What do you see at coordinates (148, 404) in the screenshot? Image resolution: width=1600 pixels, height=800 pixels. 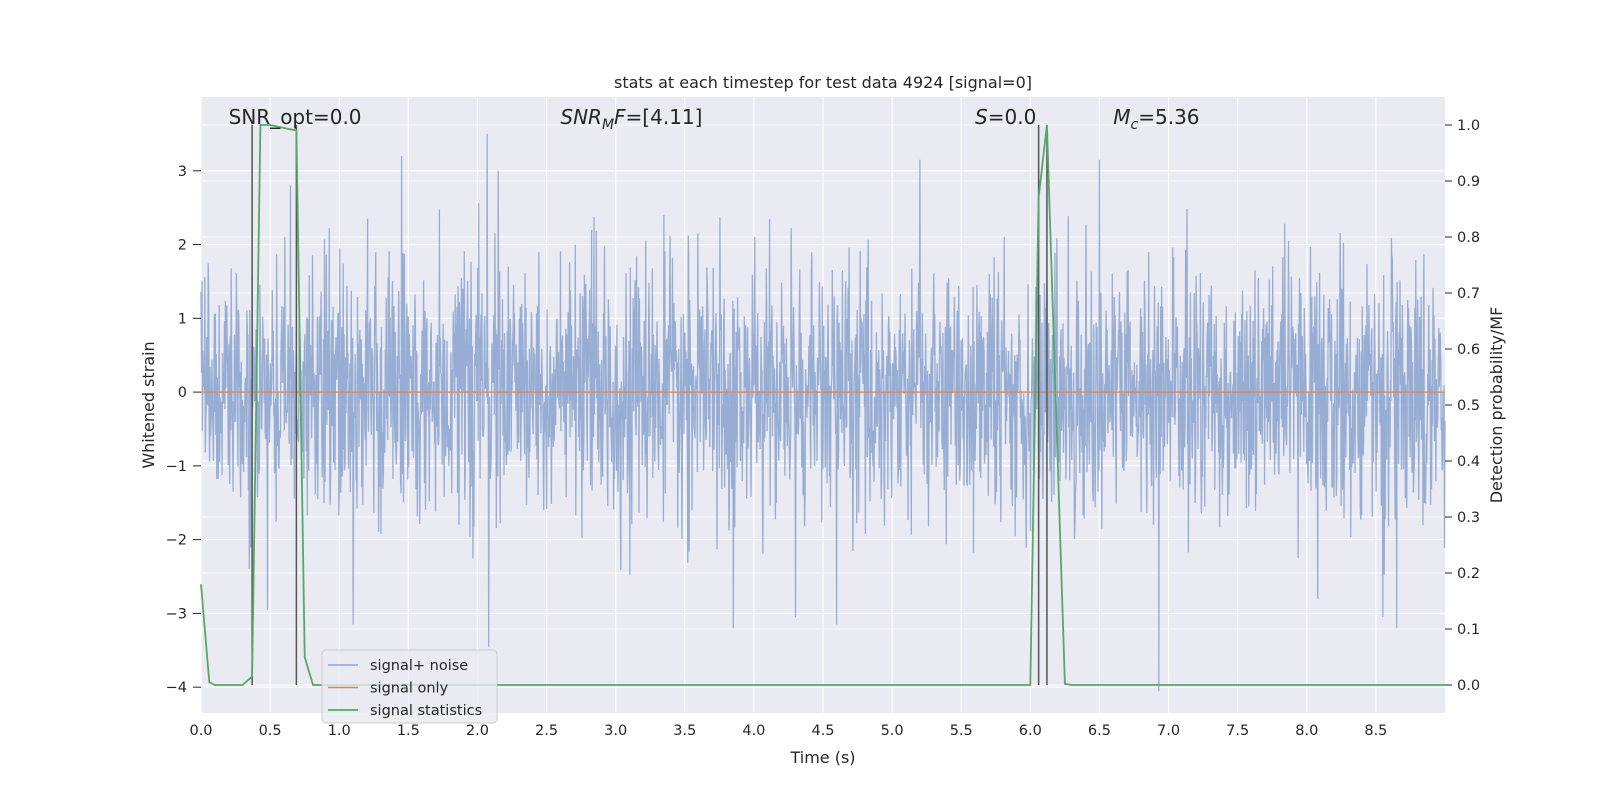 I see `y-axis-label: Whitened strain` at bounding box center [148, 404].